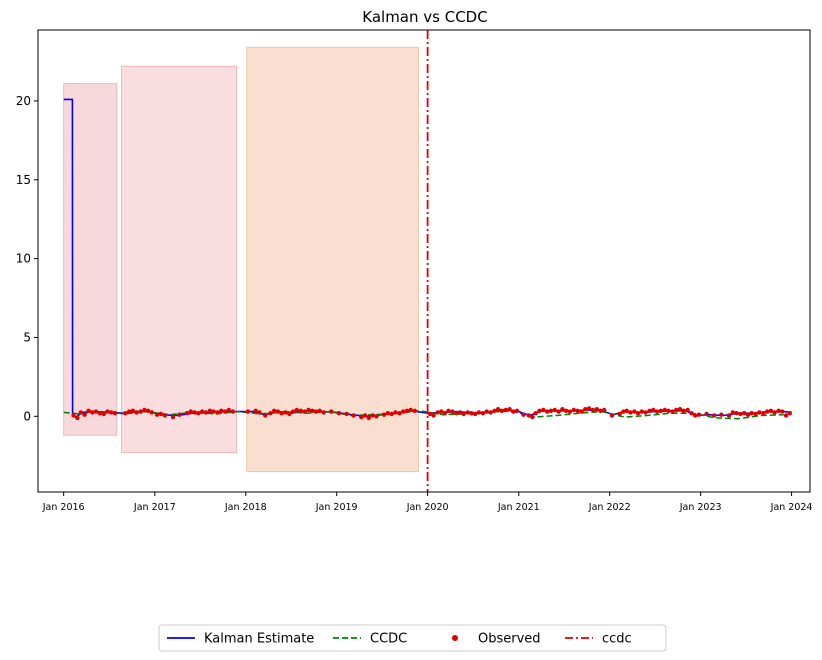  What do you see at coordinates (336, 507) in the screenshot?
I see `x-tick-label: Jan 2019` at bounding box center [336, 507].